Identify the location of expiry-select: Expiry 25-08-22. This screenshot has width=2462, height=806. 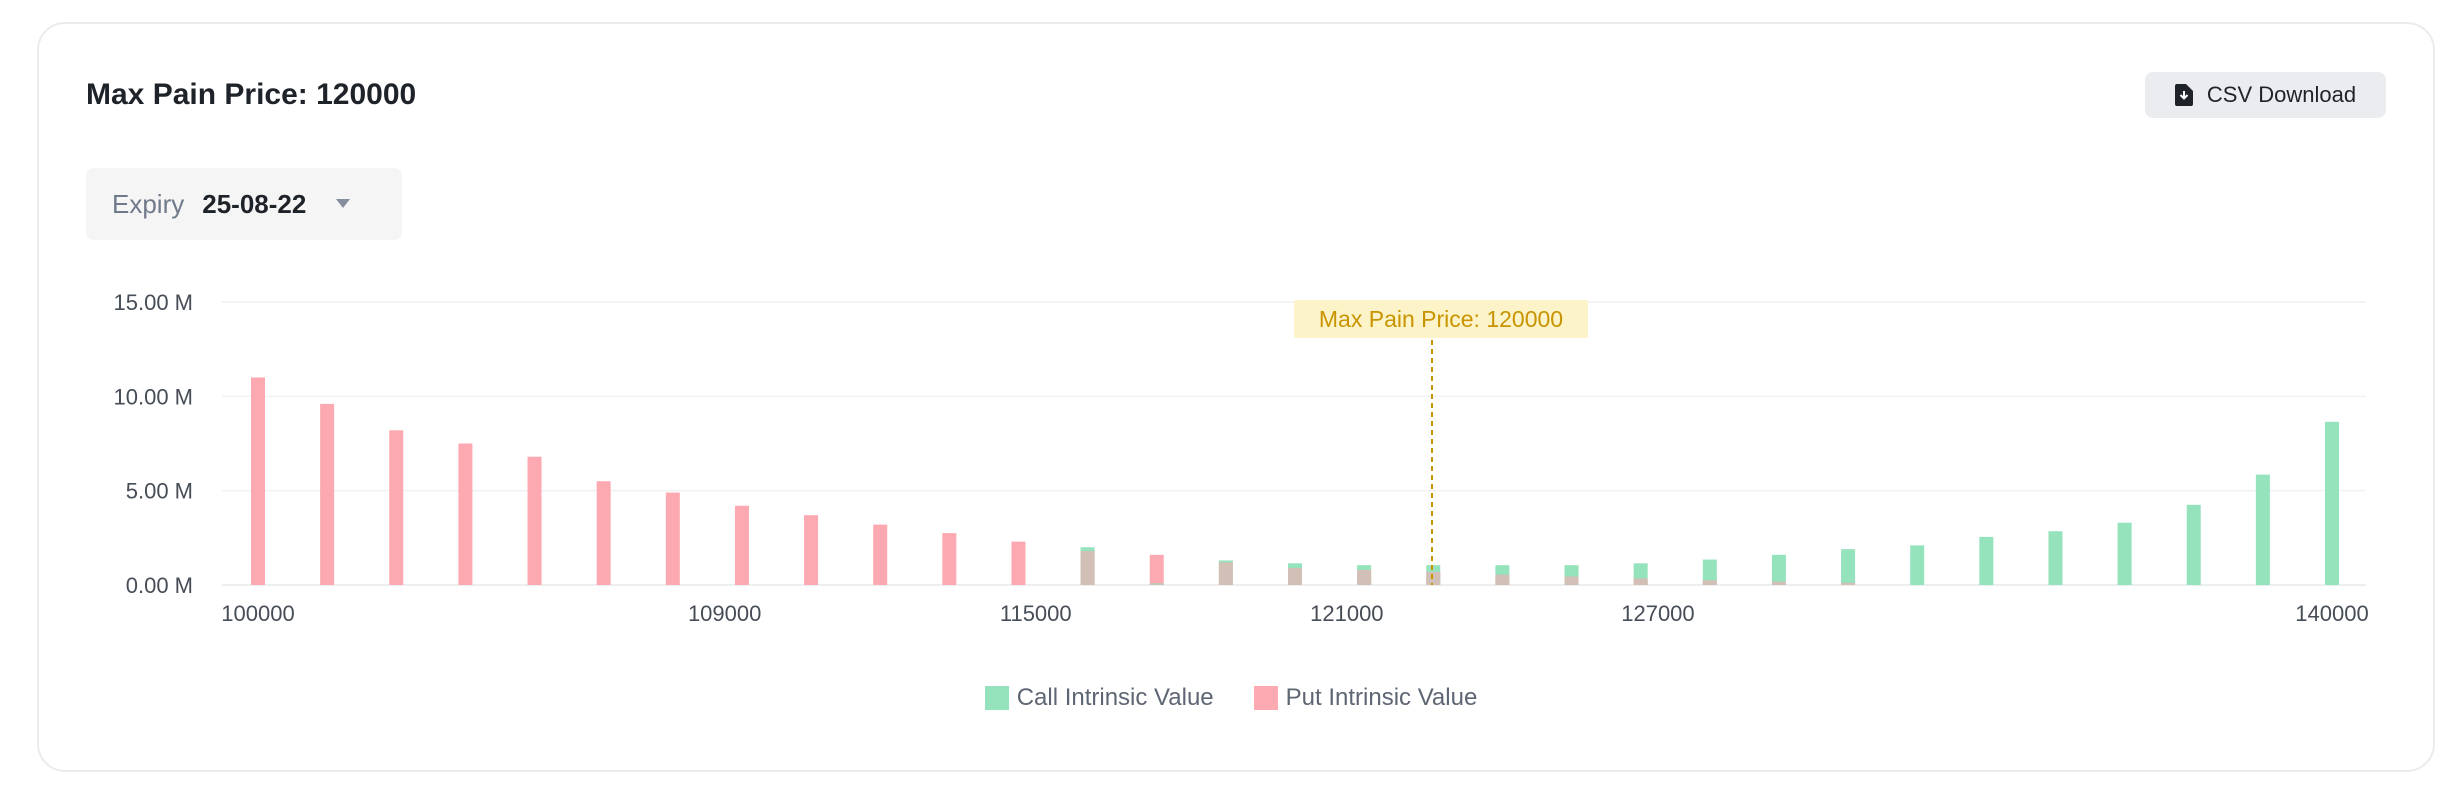
(244, 204).